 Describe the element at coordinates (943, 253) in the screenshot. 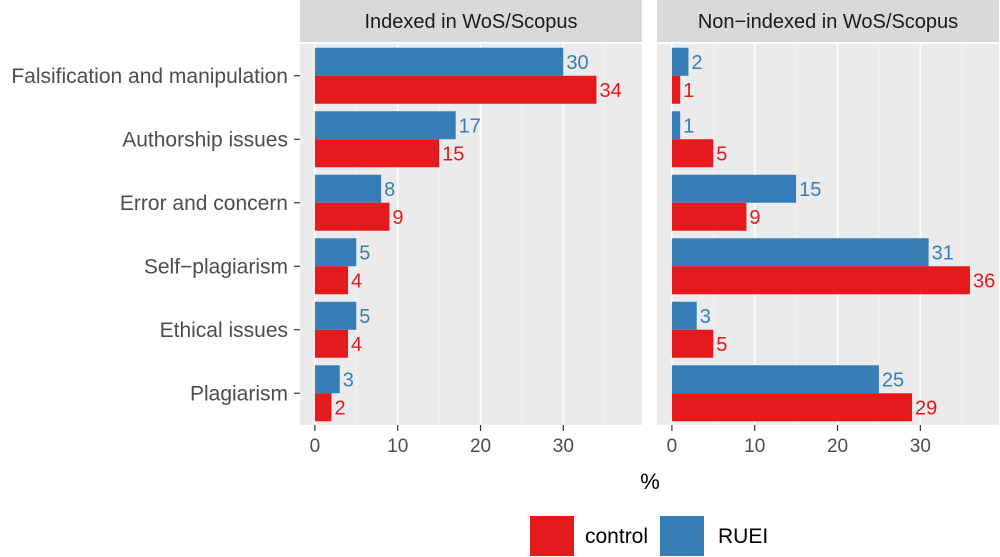

I see `data-label-ruei: 31` at that location.